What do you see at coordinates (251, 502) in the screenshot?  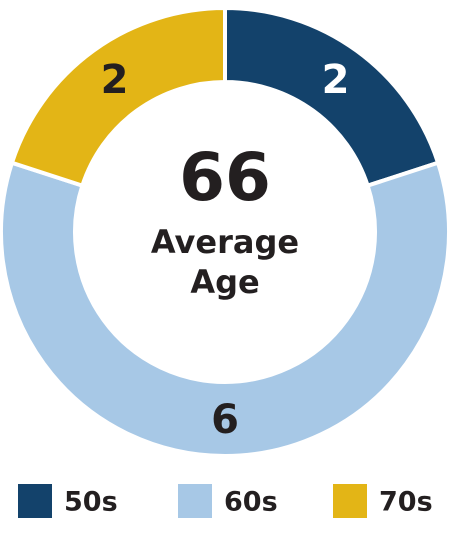 I see `legend-label: 60s` at bounding box center [251, 502].